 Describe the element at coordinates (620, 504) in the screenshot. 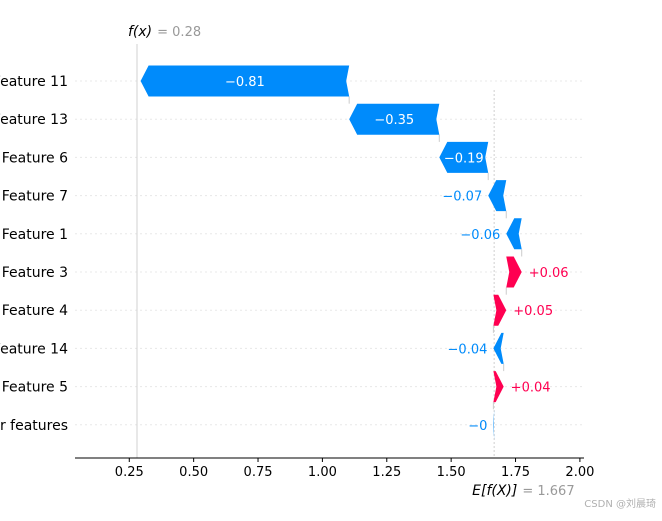

I see `watermark: CSDN @刘晨琦` at that location.